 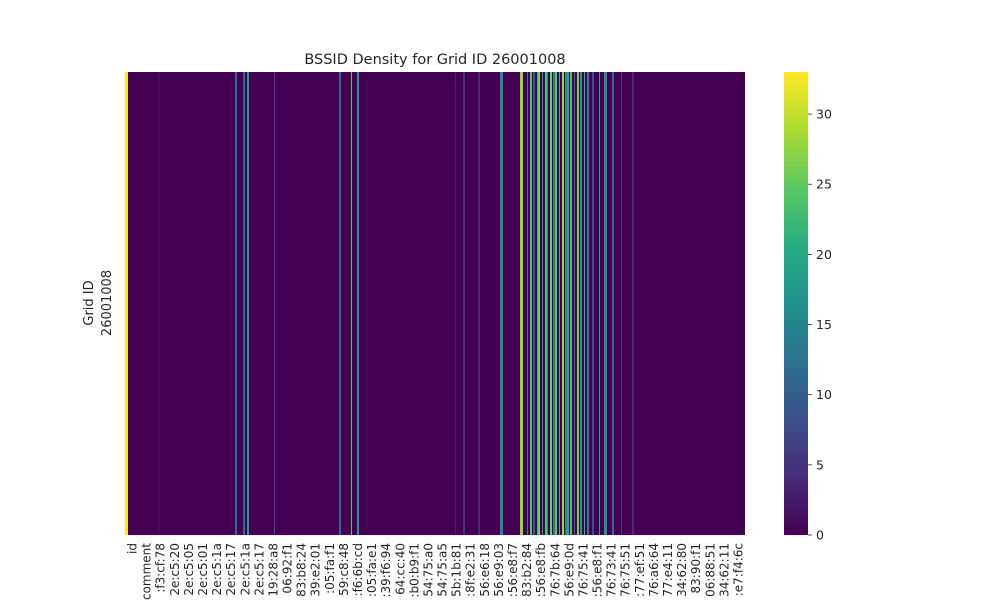 What do you see at coordinates (161, 568) in the screenshot?
I see `x-tick-label: :f3:cf:78` at bounding box center [161, 568].